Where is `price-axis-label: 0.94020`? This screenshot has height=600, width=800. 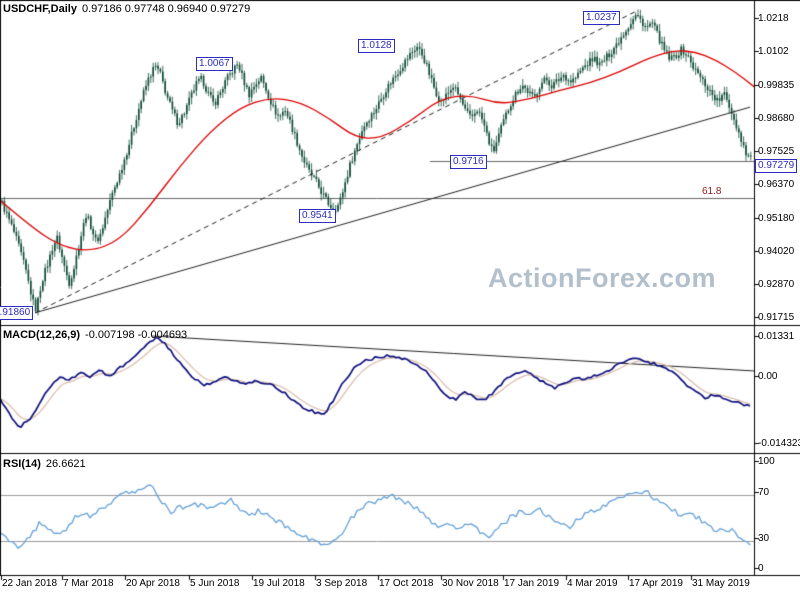 price-axis-label: 0.94020 is located at coordinates (776, 252).